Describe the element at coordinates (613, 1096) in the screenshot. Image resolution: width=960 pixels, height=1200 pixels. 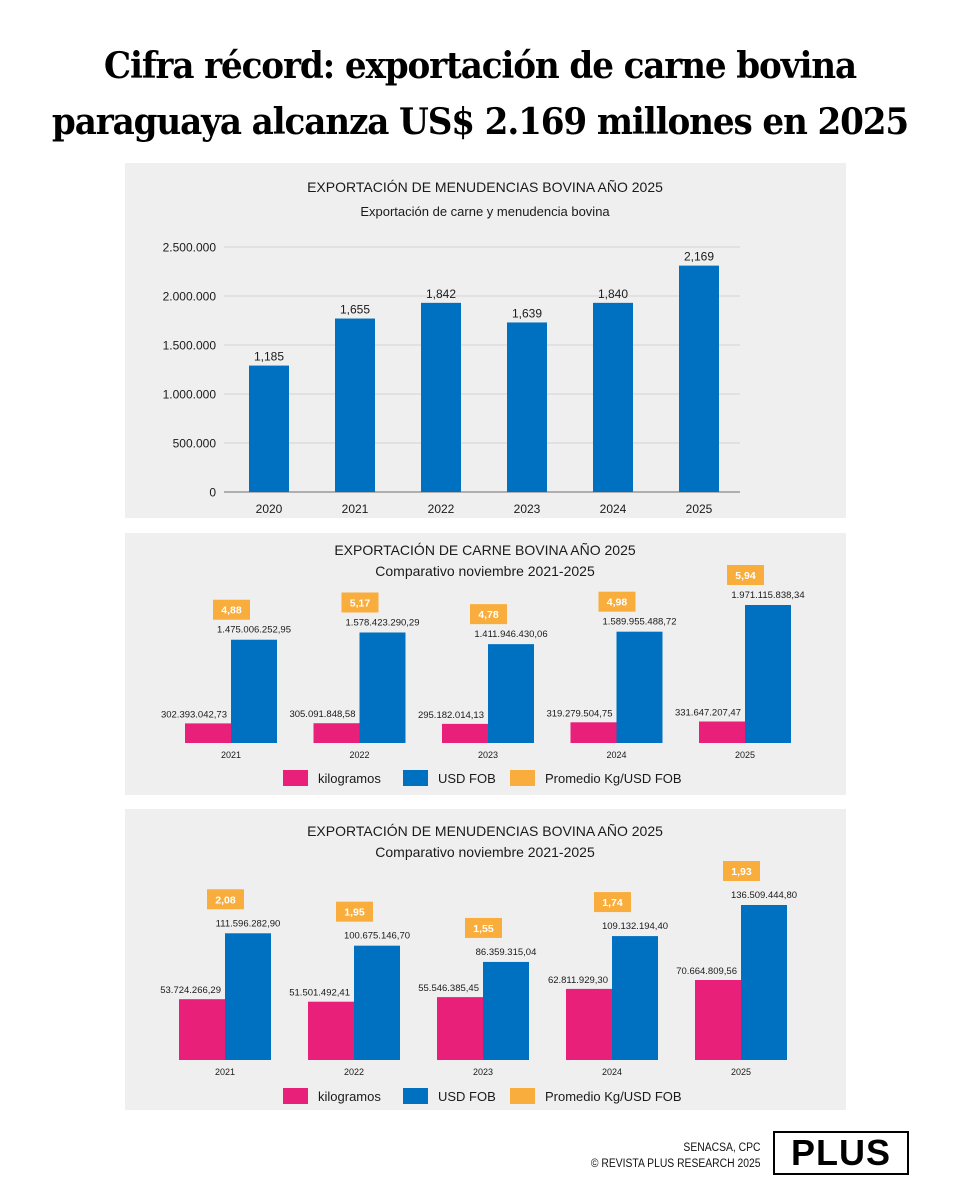
I see `legend-label-promedio: Promedio Kg/USD FOB` at that location.